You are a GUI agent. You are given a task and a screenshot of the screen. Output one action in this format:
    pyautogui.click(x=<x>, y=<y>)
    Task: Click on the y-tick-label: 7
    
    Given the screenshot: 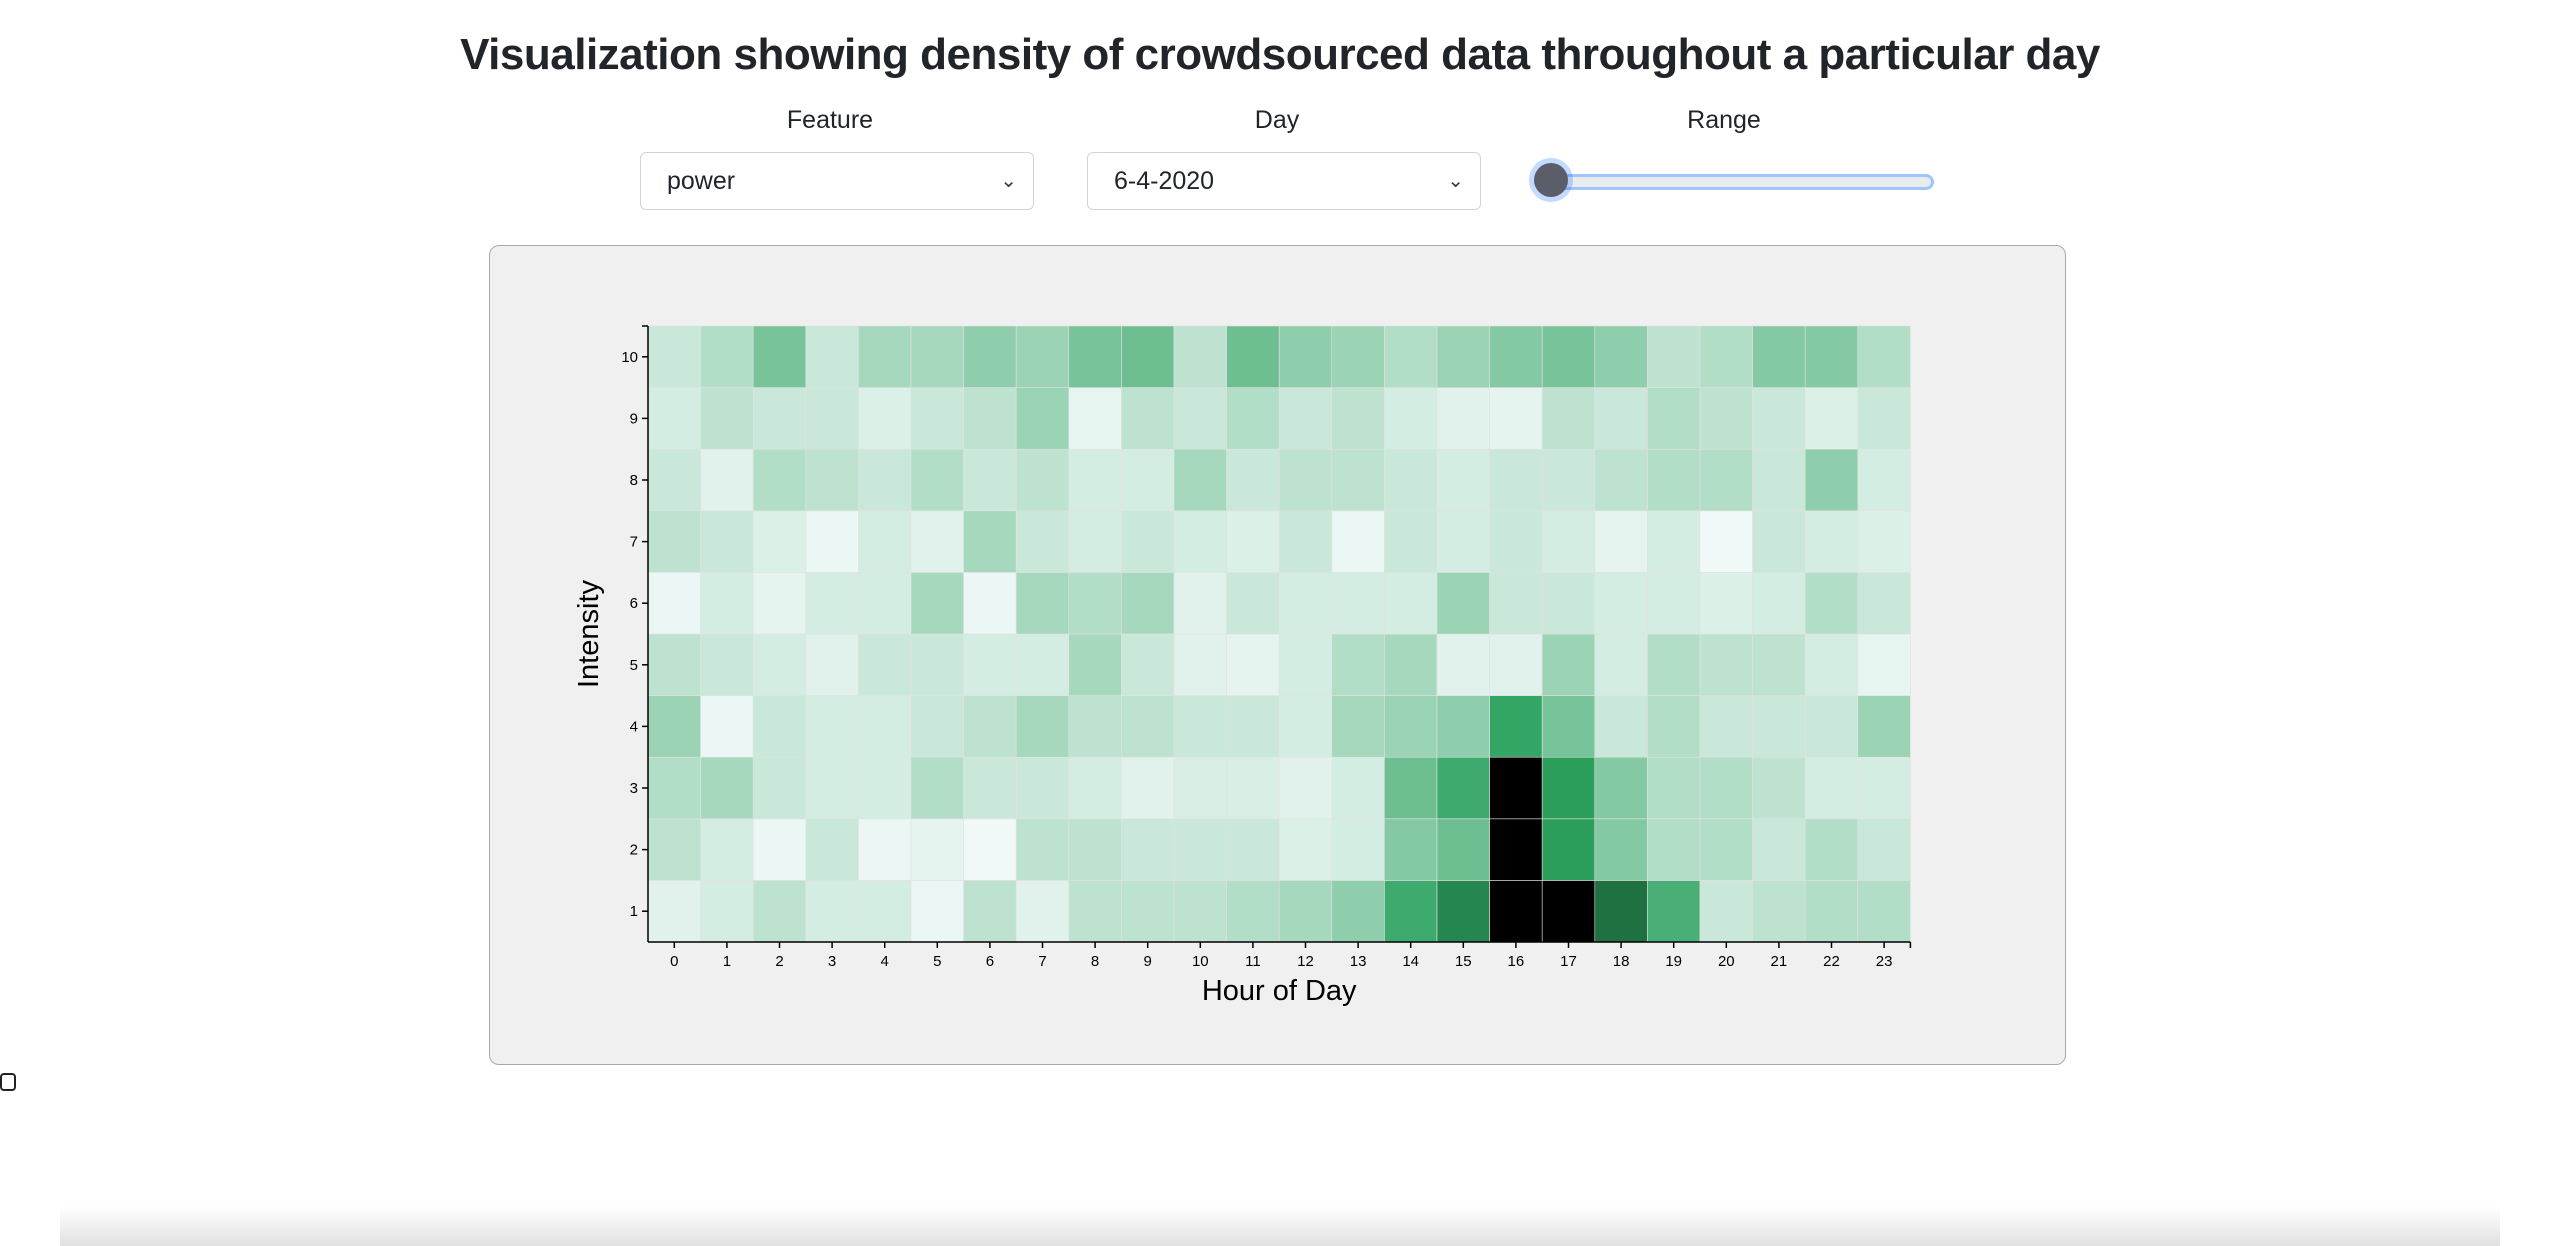 What is the action you would take?
    pyautogui.click(x=634, y=542)
    